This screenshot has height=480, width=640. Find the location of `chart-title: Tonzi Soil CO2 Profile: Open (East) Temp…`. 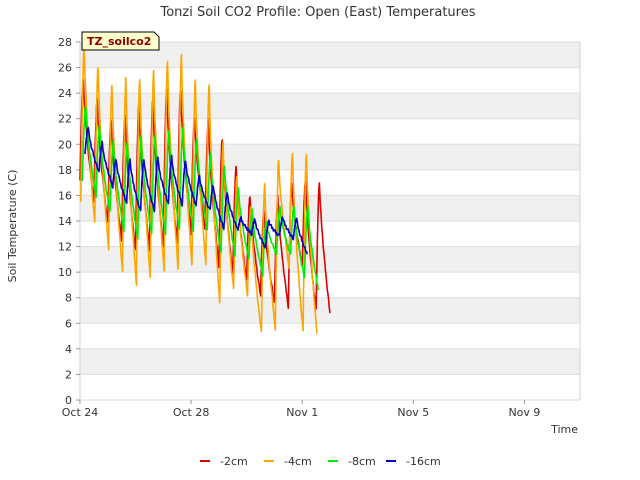

chart-title: Tonzi Soil CO2 Profile: Open (East) Temp… is located at coordinates (317, 12).